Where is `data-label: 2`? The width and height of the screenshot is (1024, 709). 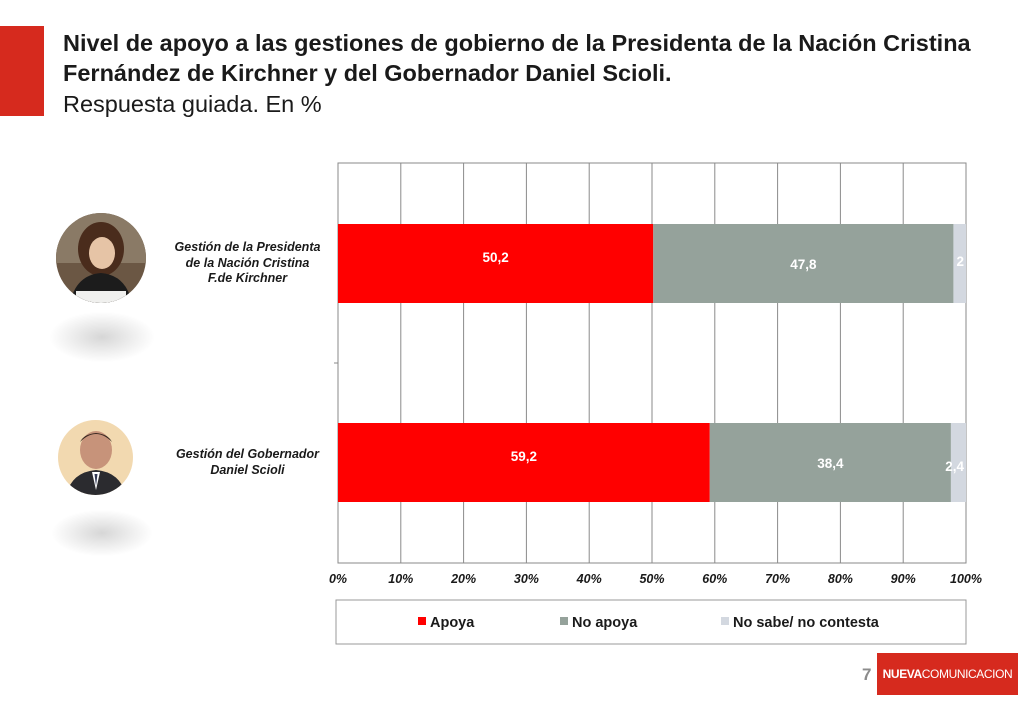
data-label: 2 is located at coordinates (960, 261).